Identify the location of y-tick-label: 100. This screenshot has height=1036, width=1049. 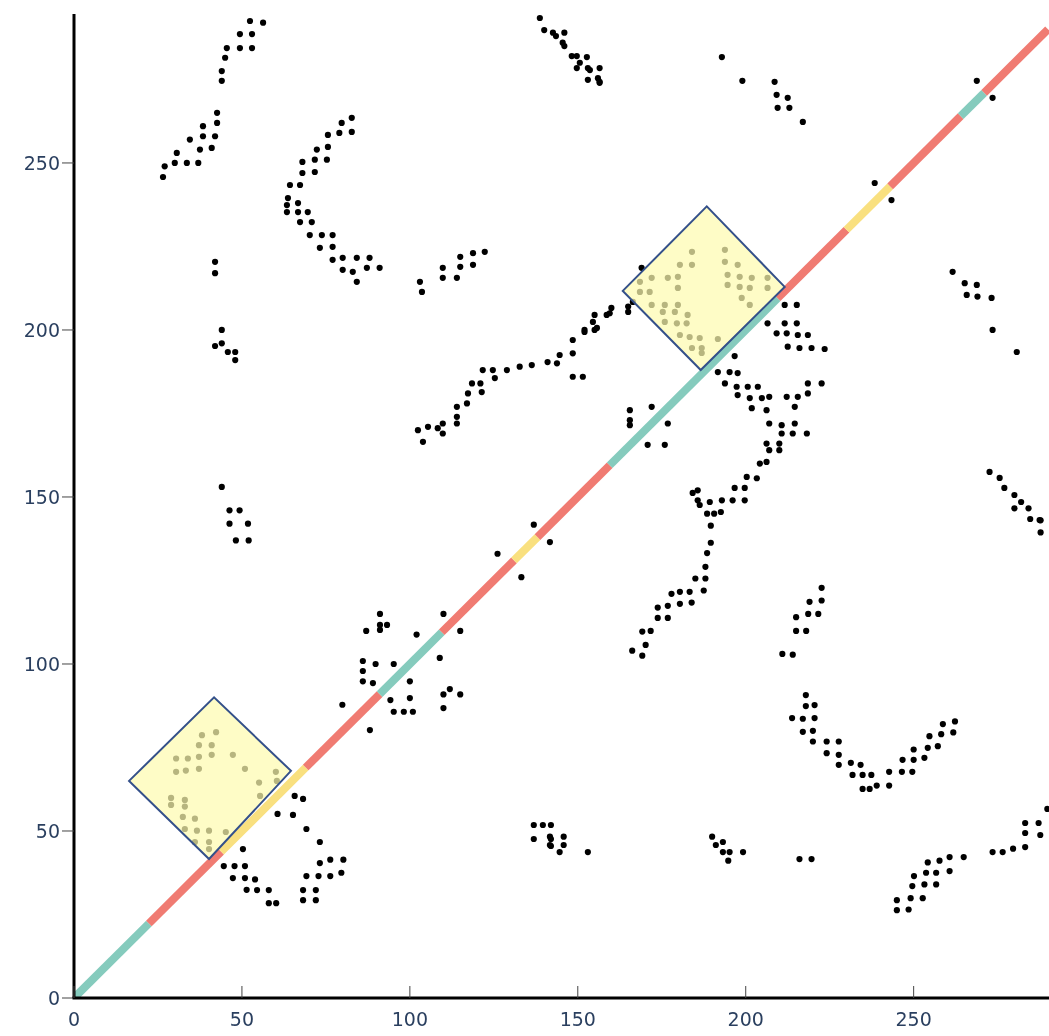
(41, 663).